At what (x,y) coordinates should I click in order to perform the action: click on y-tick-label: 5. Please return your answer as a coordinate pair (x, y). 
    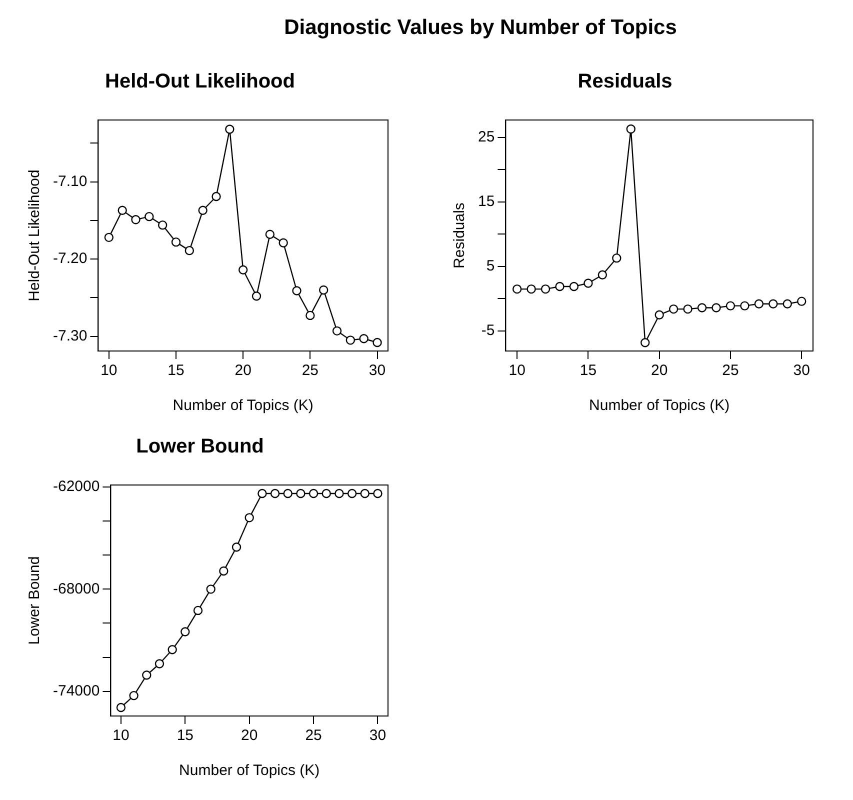
    Looking at the image, I should click on (490, 266).